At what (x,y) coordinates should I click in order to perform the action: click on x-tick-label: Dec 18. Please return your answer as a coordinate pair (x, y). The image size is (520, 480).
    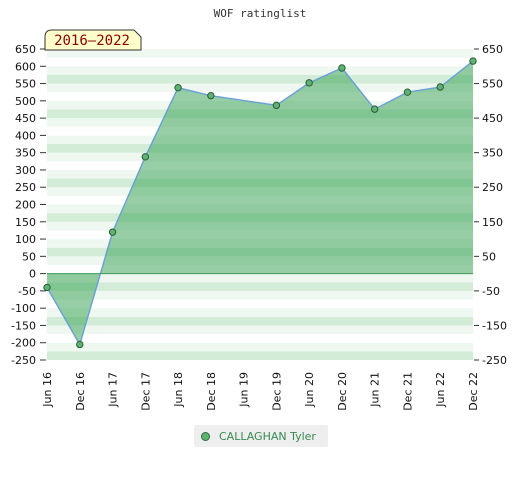
    Looking at the image, I should click on (211, 391).